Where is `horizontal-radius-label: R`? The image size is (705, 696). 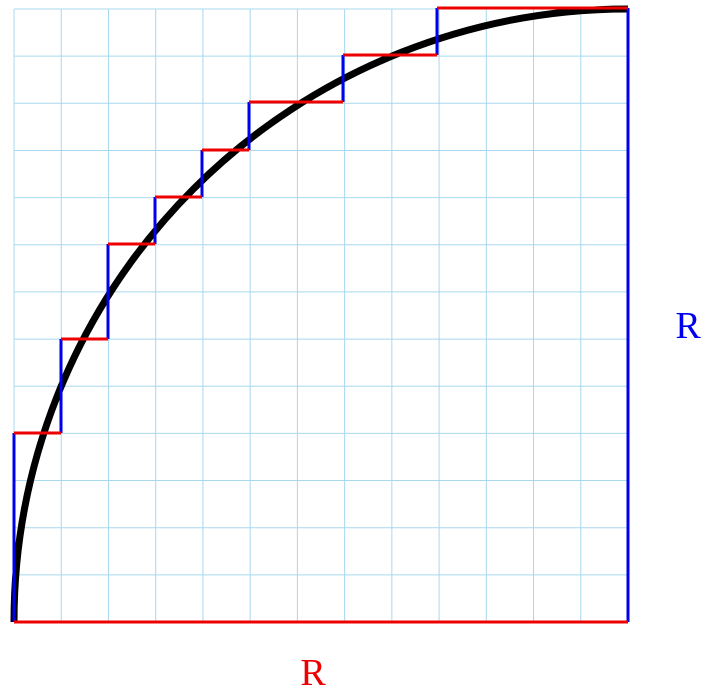 horizontal-radius-label: R is located at coordinates (313, 673).